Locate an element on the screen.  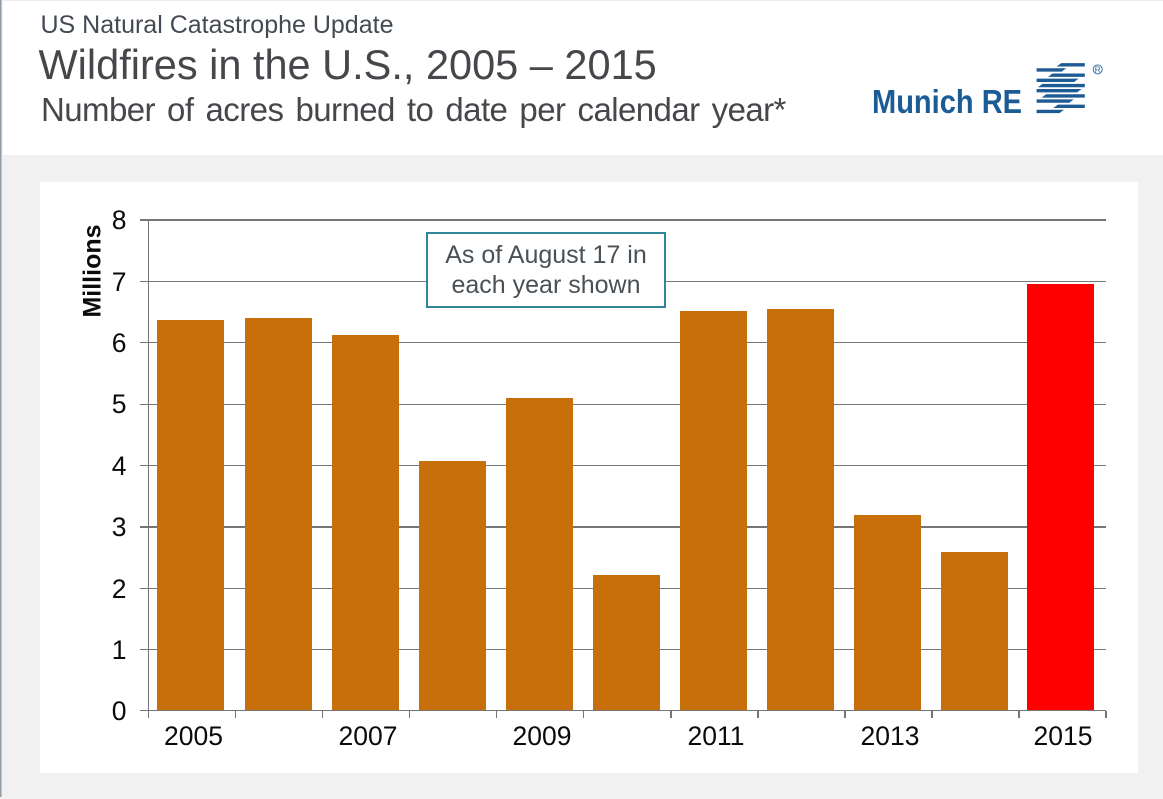
svg-text: R is located at coordinates (1098, 69).